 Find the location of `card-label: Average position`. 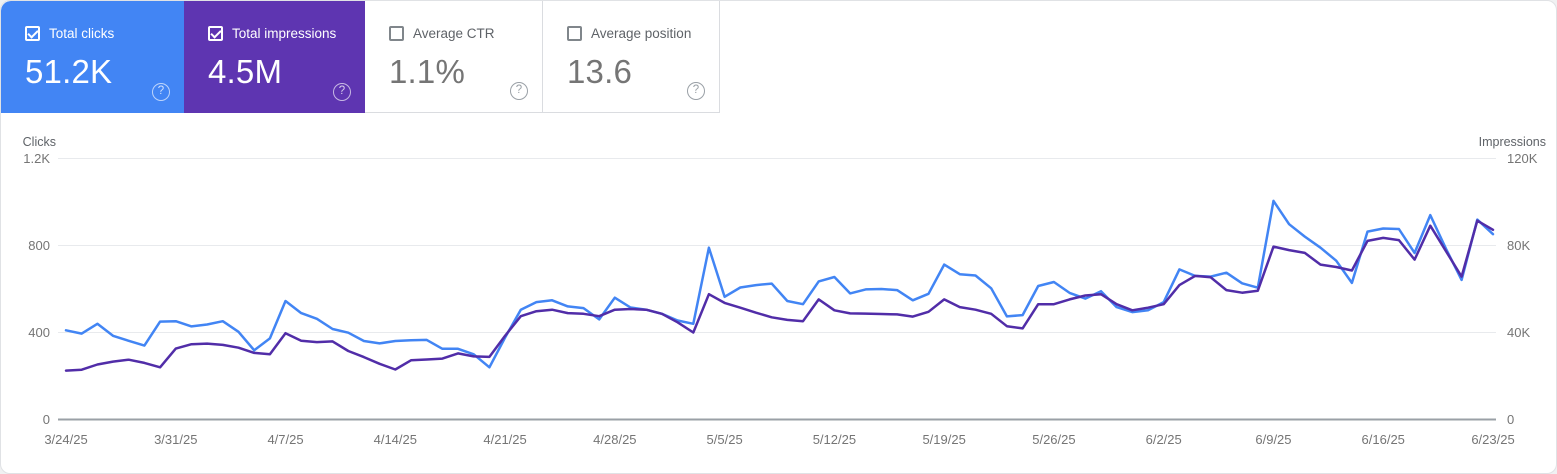

card-label: Average position is located at coordinates (641, 33).